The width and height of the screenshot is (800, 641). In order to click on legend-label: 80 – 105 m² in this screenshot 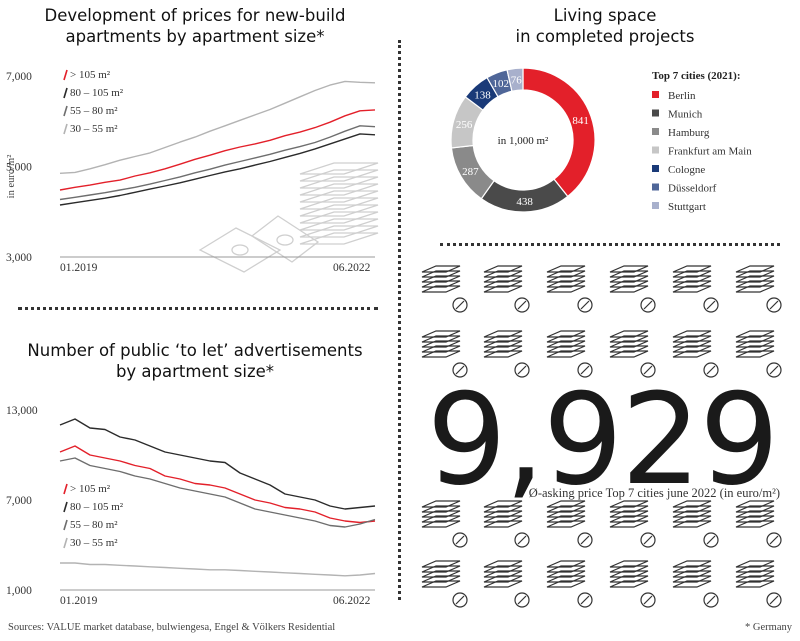, I will do `click(97, 93)`.